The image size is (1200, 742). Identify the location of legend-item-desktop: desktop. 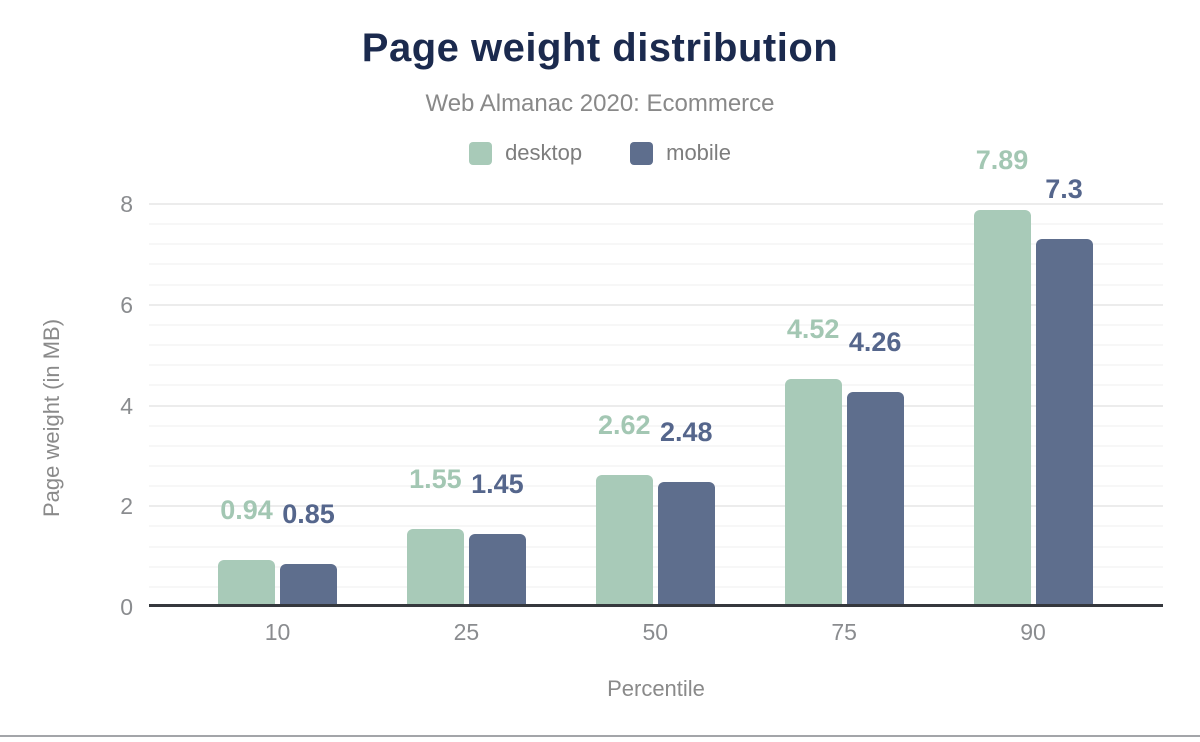
(525, 153).